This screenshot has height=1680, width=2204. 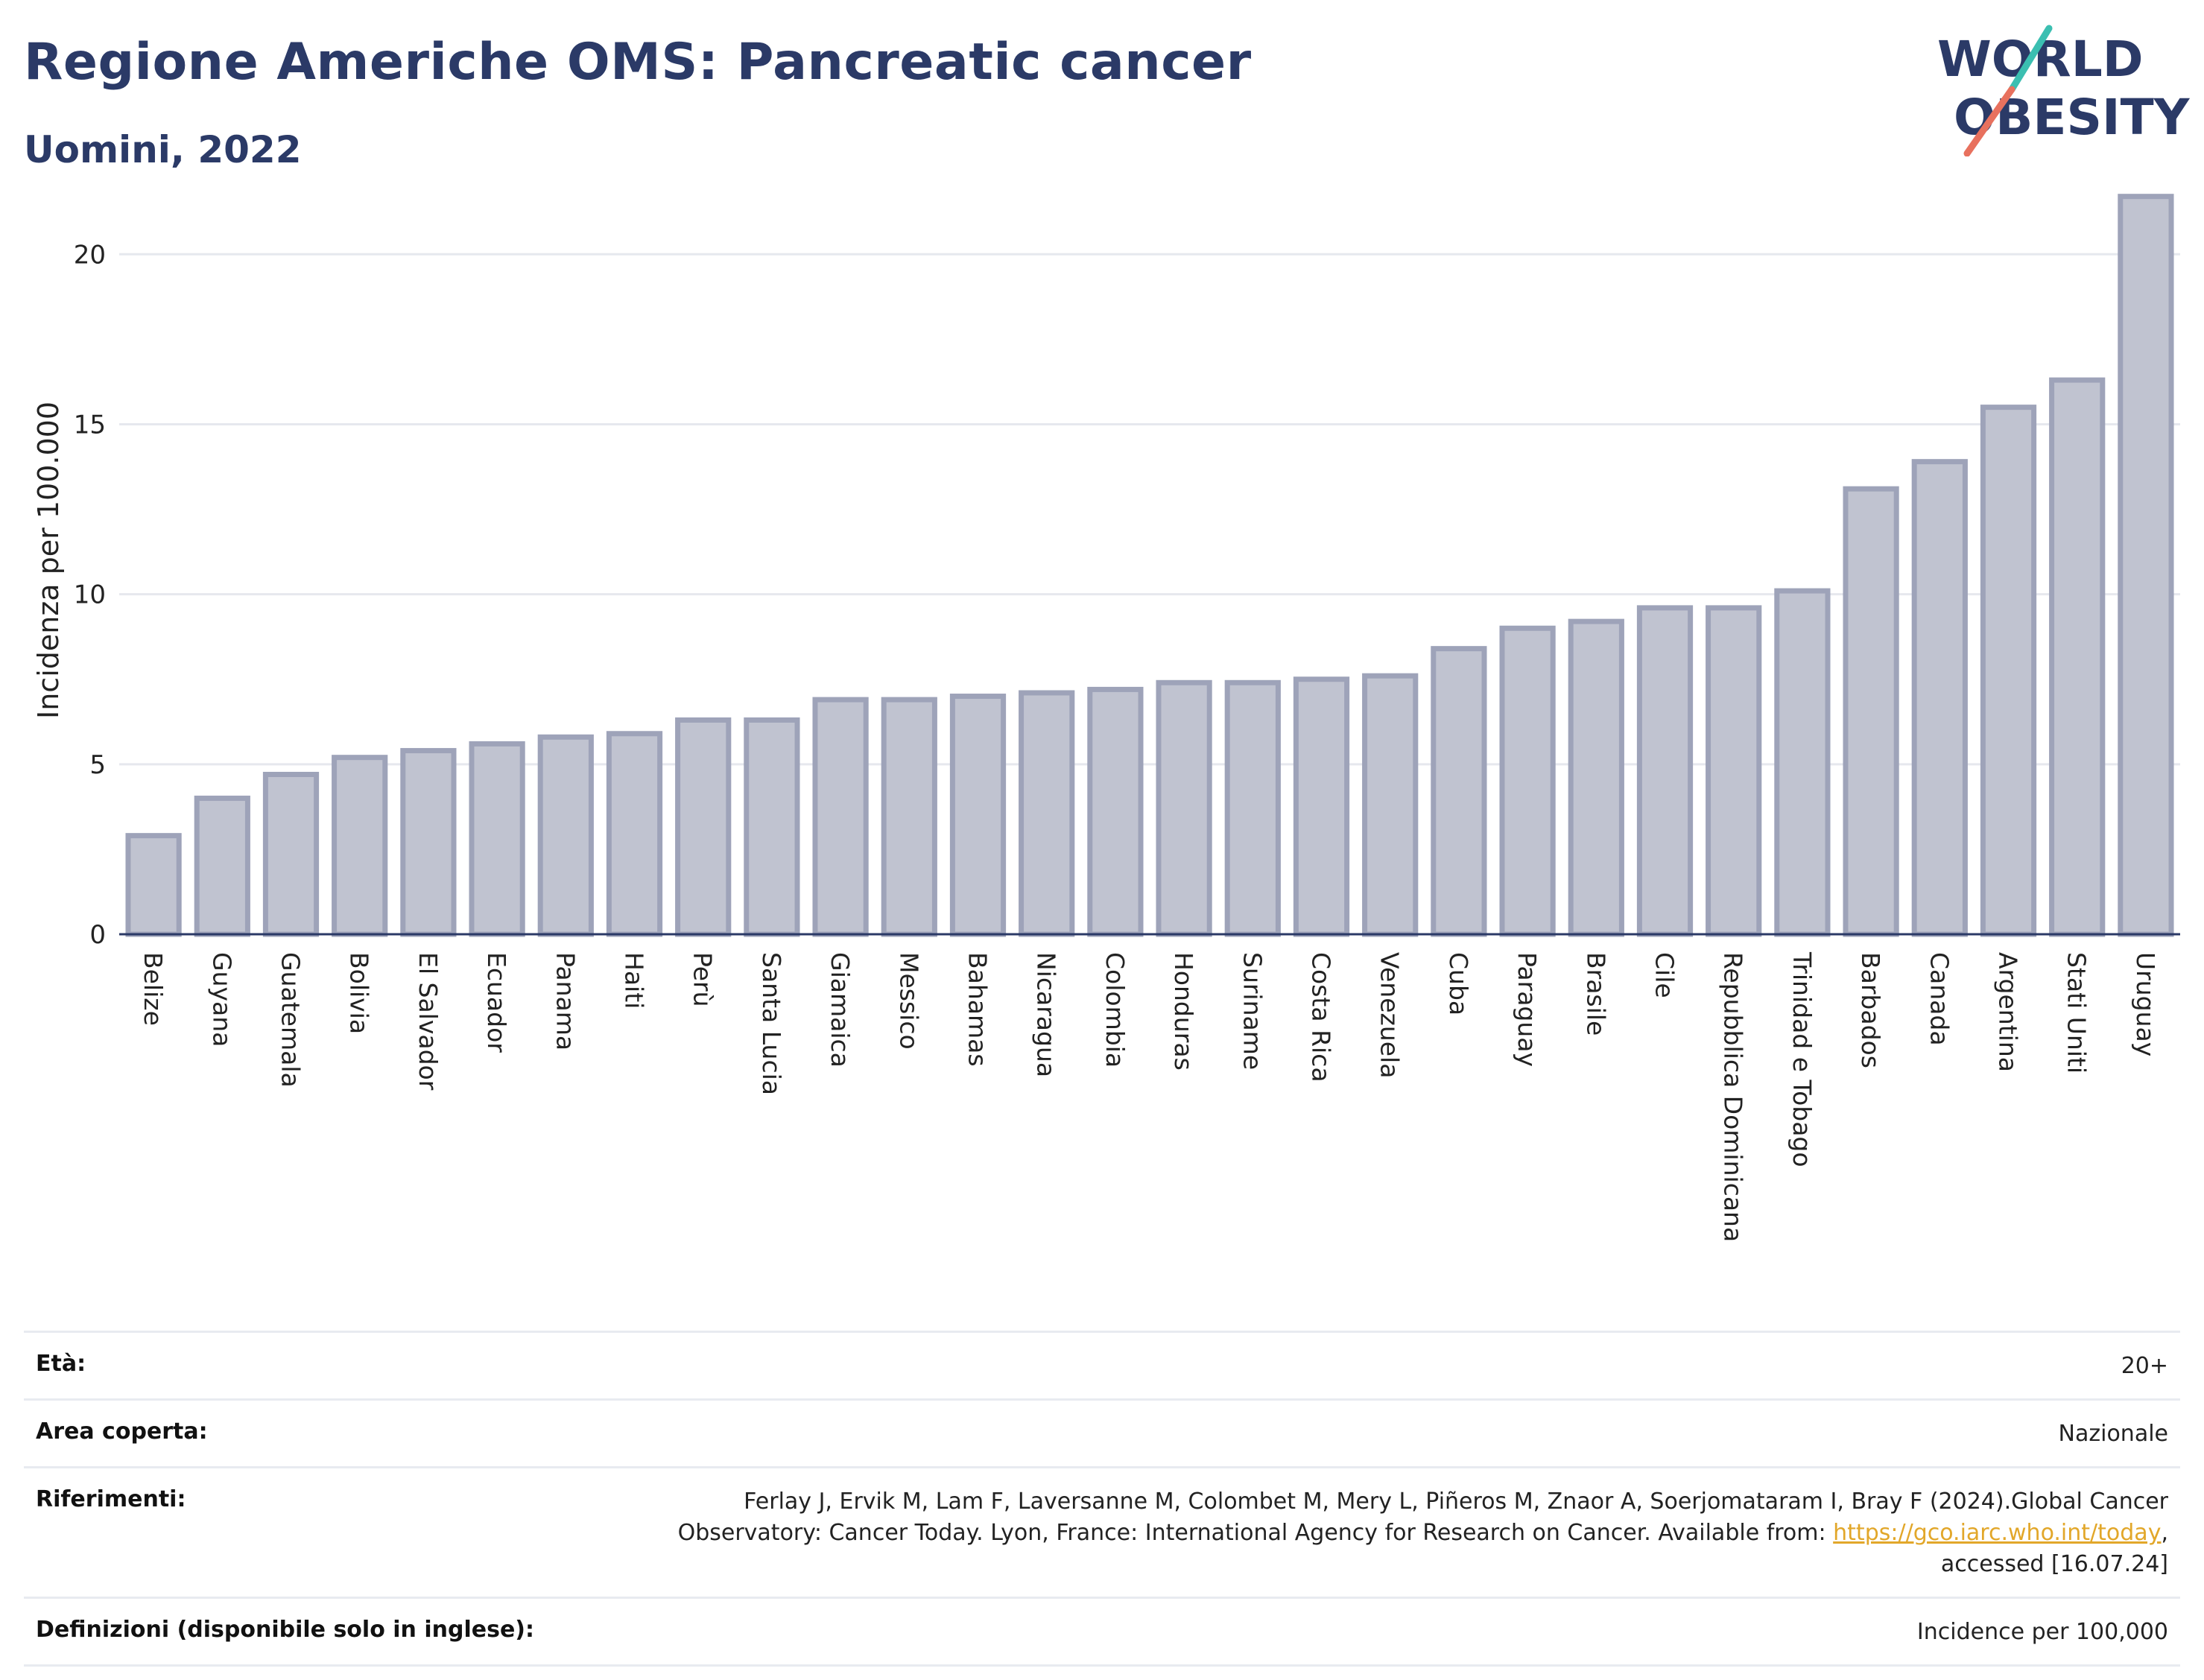 What do you see at coordinates (90, 425) in the screenshot?
I see `y-tick-label: 15` at bounding box center [90, 425].